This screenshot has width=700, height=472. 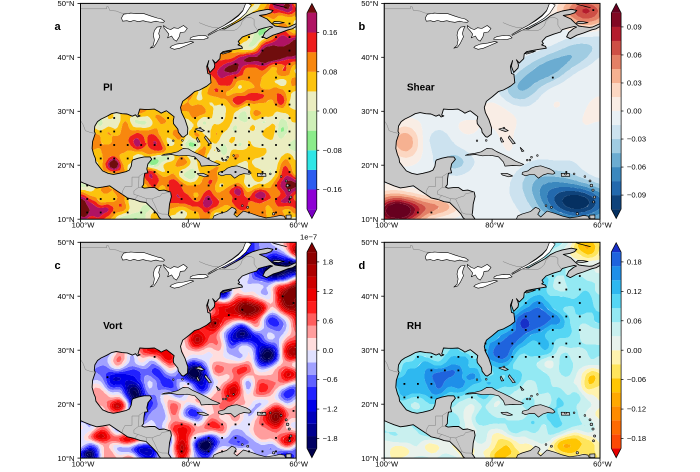 What do you see at coordinates (636, 195) in the screenshot?
I see `svg-text: −0.09` at bounding box center [636, 195].